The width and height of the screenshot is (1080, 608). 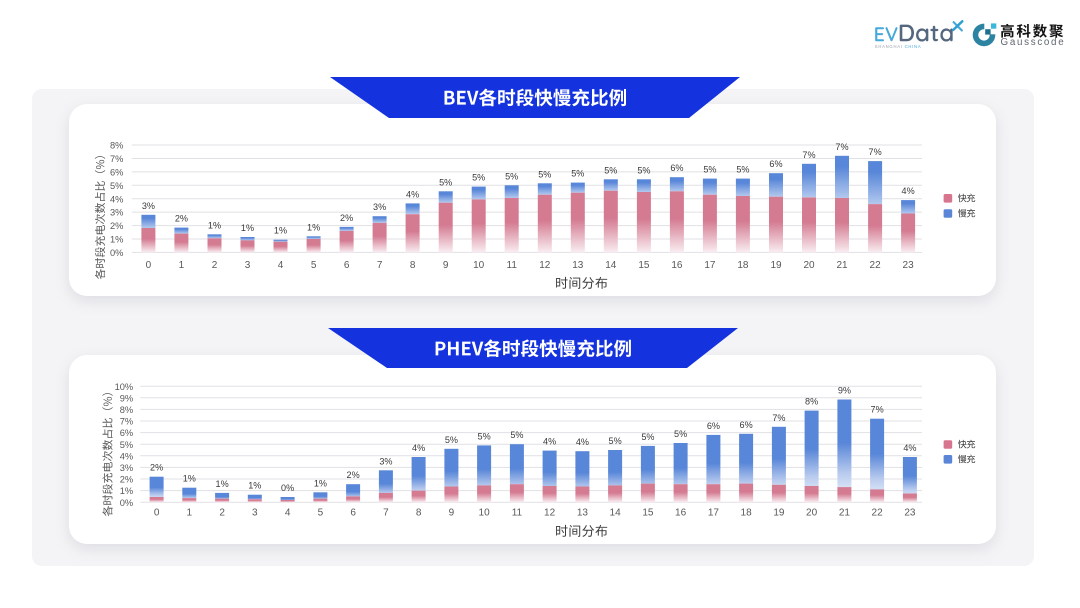 What do you see at coordinates (419, 513) in the screenshot?
I see `svg-text: 8` at bounding box center [419, 513].